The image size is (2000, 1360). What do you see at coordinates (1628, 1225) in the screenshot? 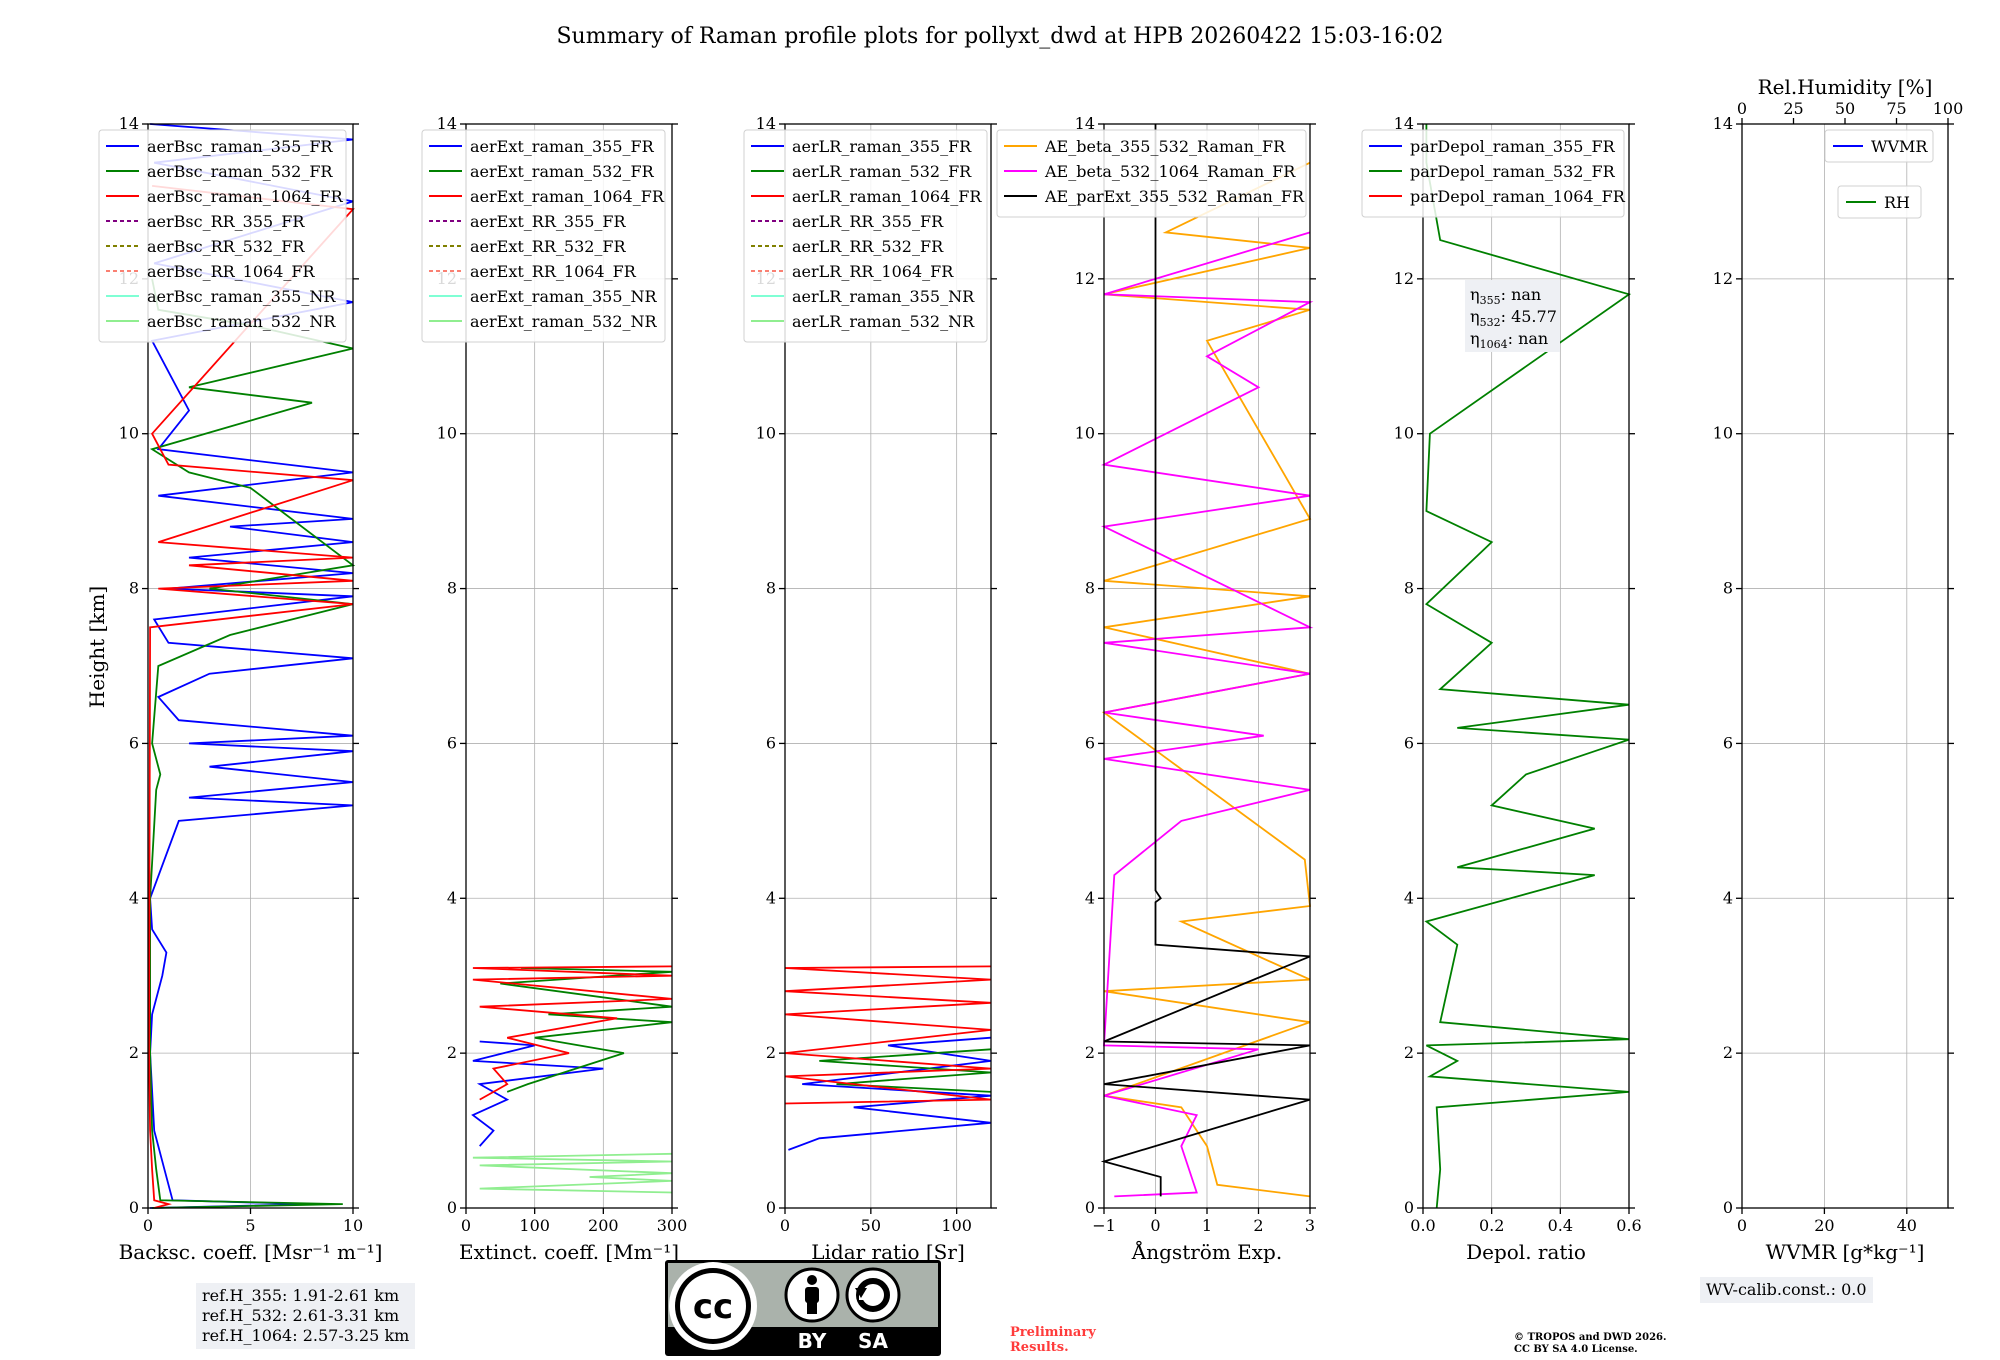
I see `depol-xtick-label-3: 0.6` at bounding box center [1628, 1225].